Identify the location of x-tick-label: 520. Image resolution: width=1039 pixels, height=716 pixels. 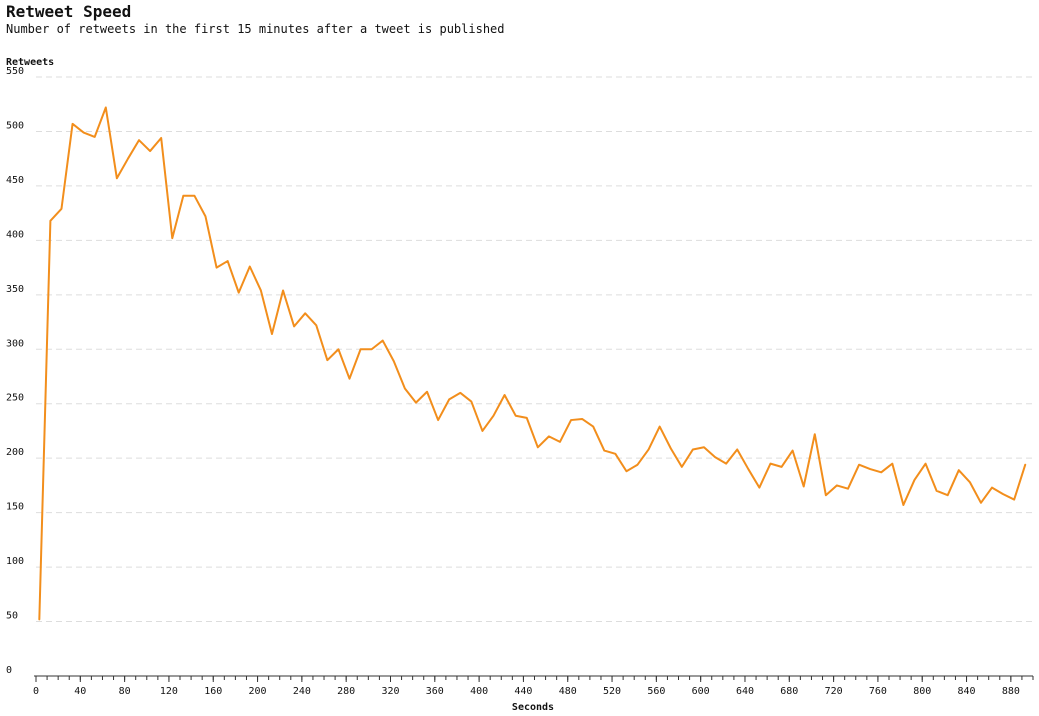
(612, 691).